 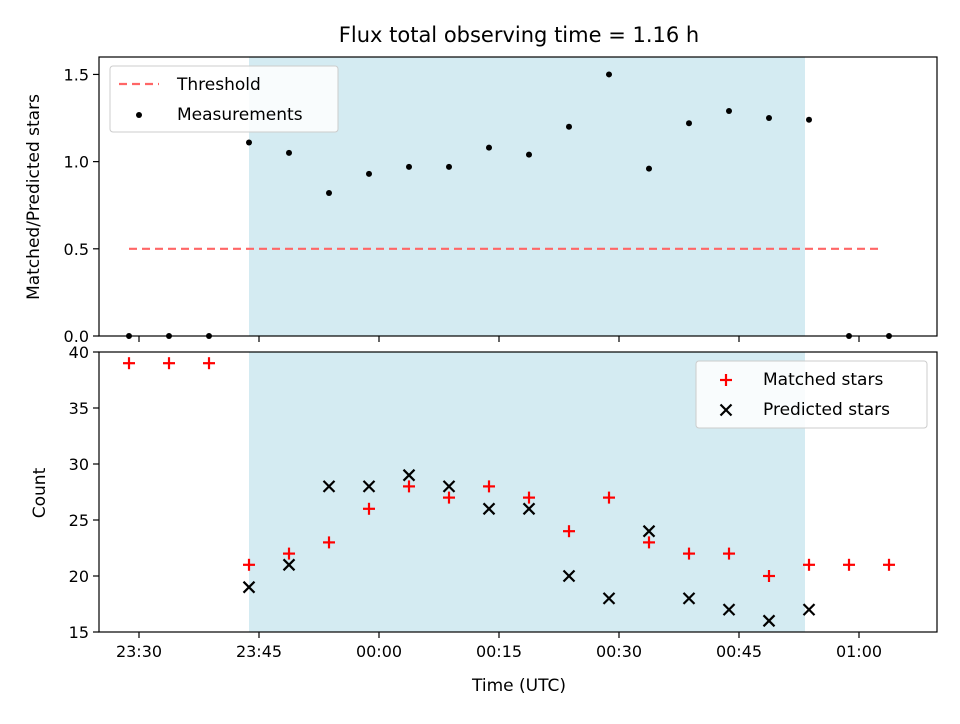 What do you see at coordinates (79, 576) in the screenshot?
I see `y-tick-label: 20` at bounding box center [79, 576].